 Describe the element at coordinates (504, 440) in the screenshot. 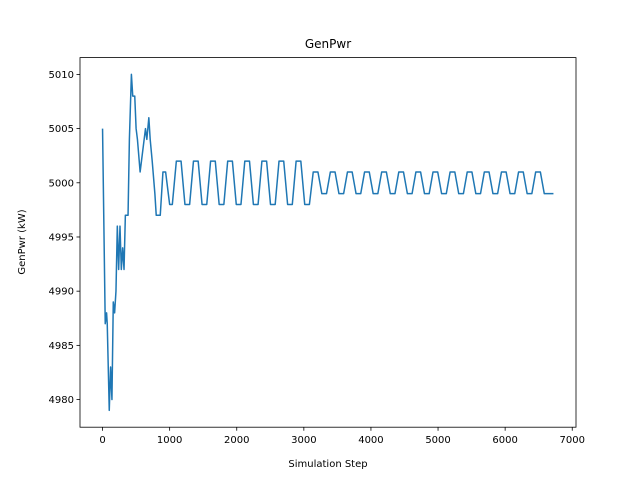

I see `x-tick-label: 6000` at that location.